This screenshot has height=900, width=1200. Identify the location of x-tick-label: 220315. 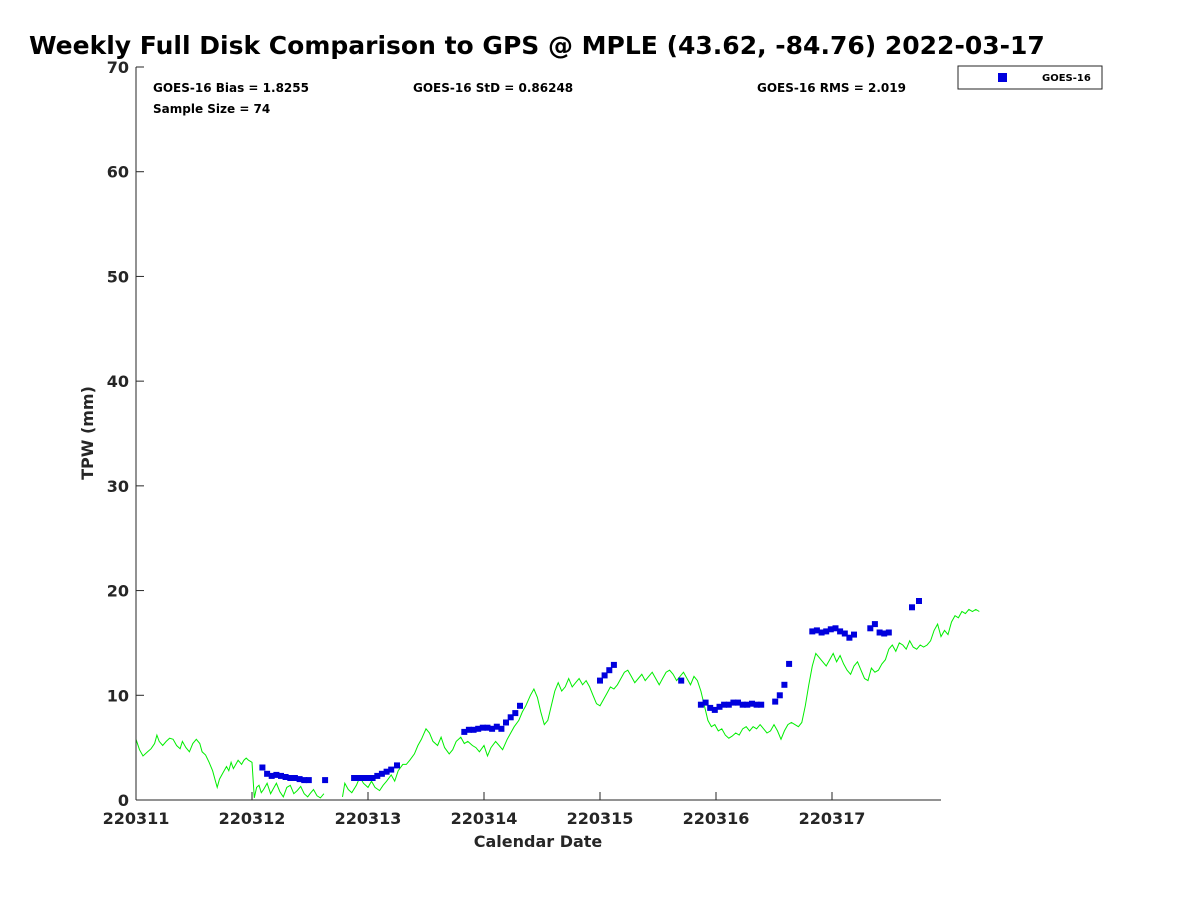
(600, 818).